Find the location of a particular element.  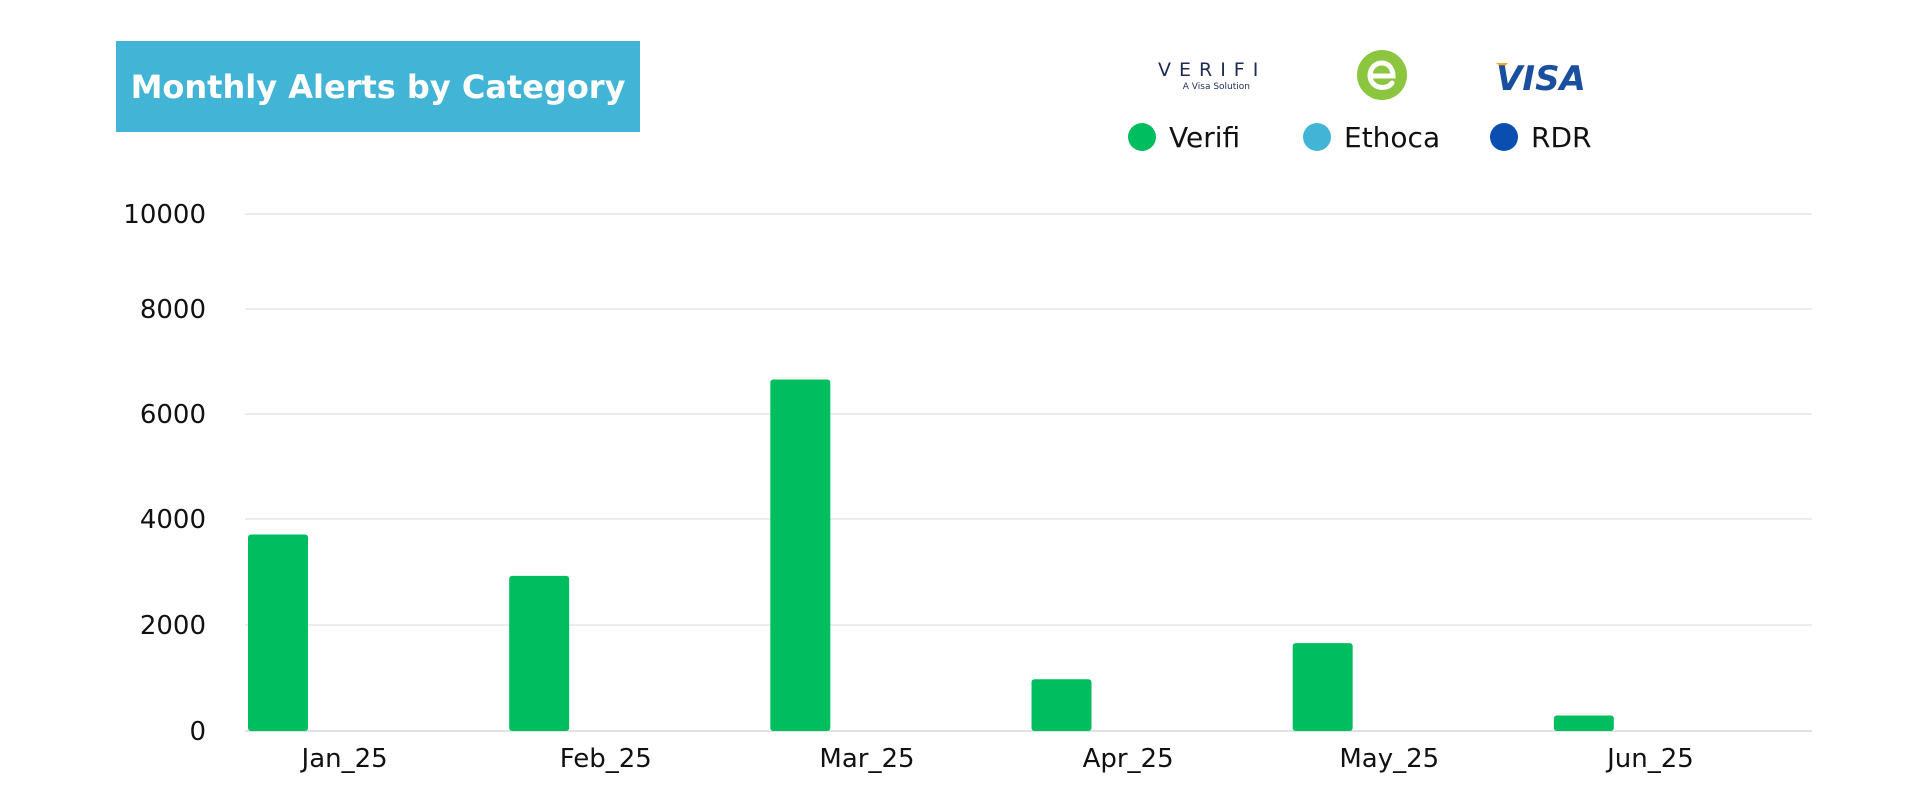

visa-logo-graphic: VISA is located at coordinates (1541, 79).